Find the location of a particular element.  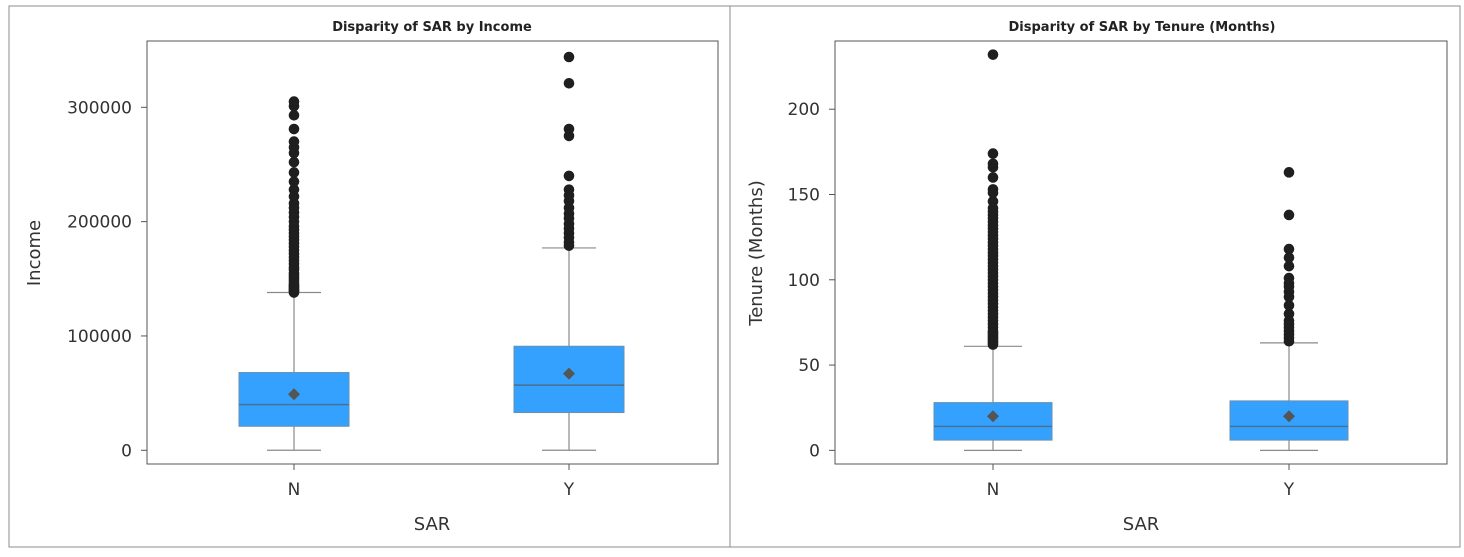

x-axis-label-income: SAR is located at coordinates (432, 524).